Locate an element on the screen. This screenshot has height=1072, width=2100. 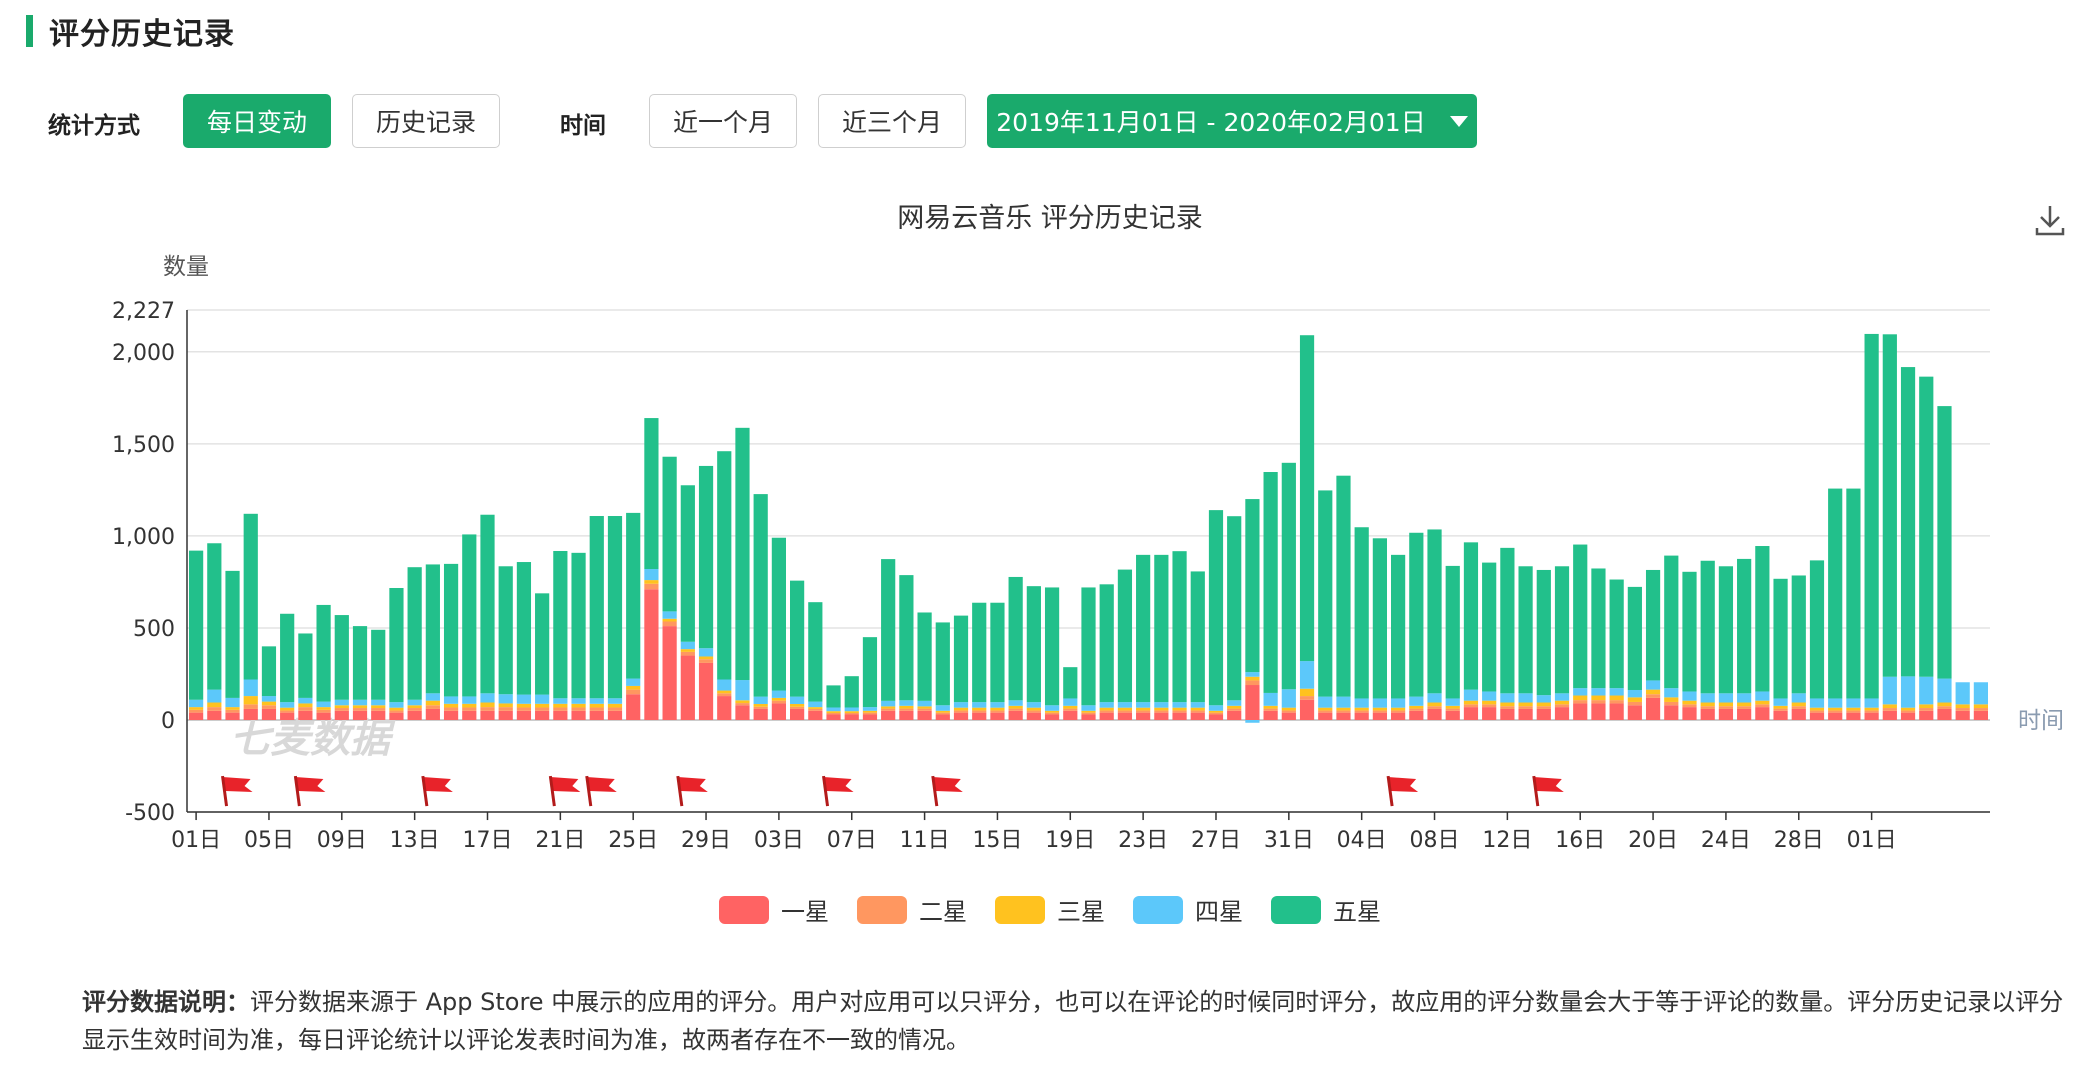
last-three-months-button: 近三个月 is located at coordinates (892, 121).